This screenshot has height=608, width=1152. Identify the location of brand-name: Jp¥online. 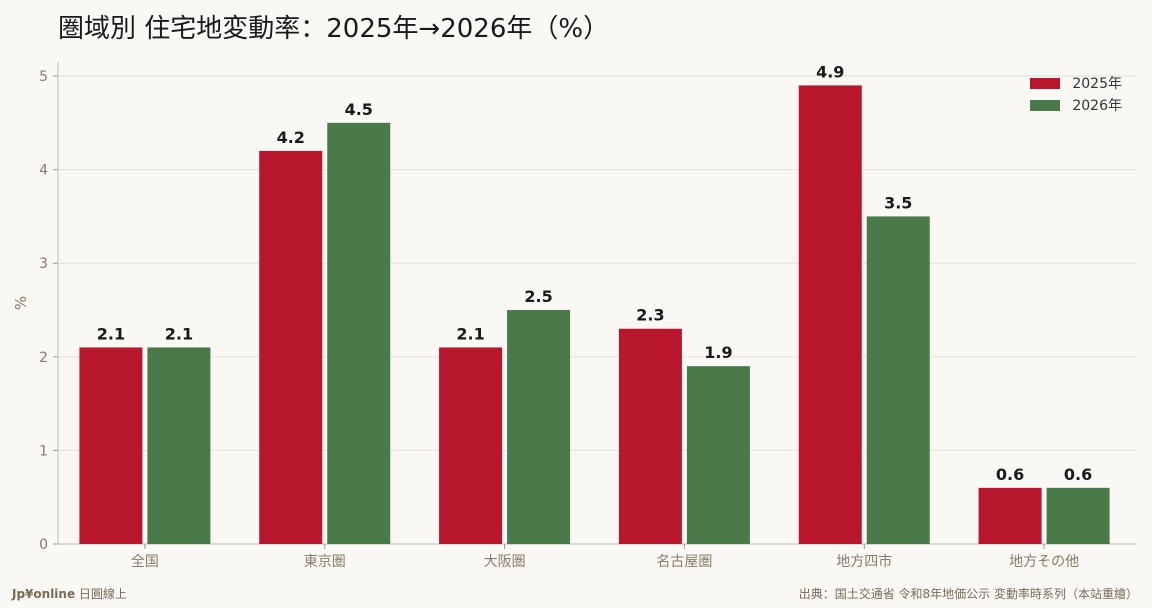
(44, 594).